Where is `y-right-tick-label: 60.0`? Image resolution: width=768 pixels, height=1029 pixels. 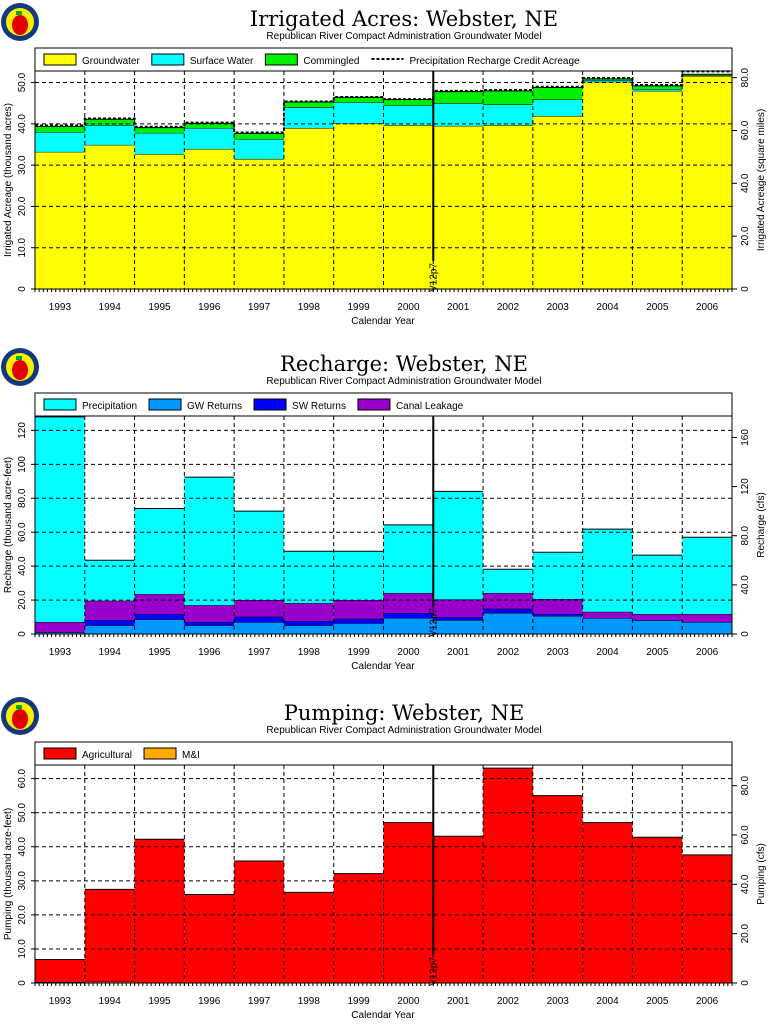
y-right-tick-label: 60.0 is located at coordinates (745, 835).